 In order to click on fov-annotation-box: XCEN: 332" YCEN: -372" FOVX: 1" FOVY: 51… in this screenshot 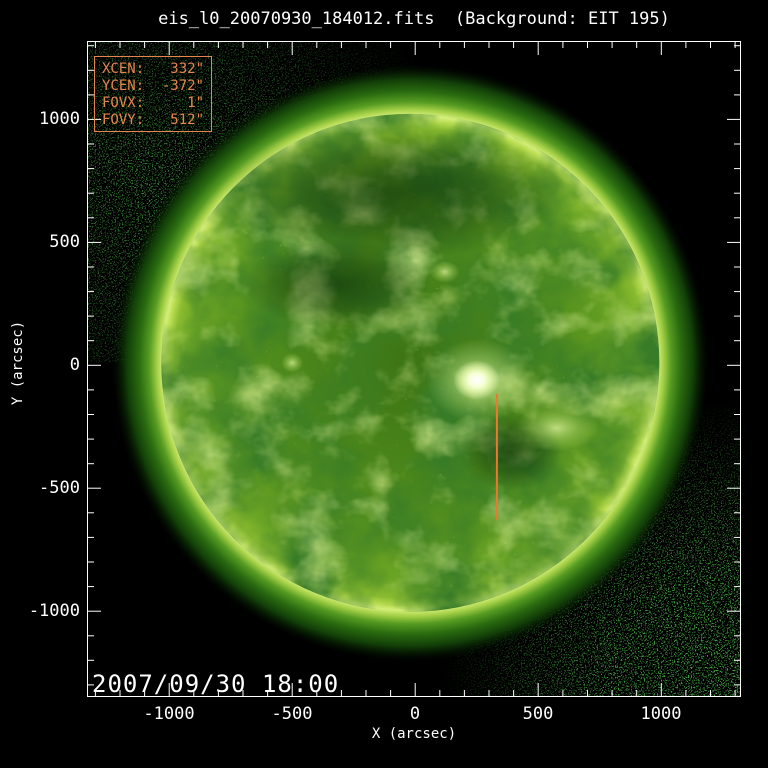, I will do `click(153, 94)`.